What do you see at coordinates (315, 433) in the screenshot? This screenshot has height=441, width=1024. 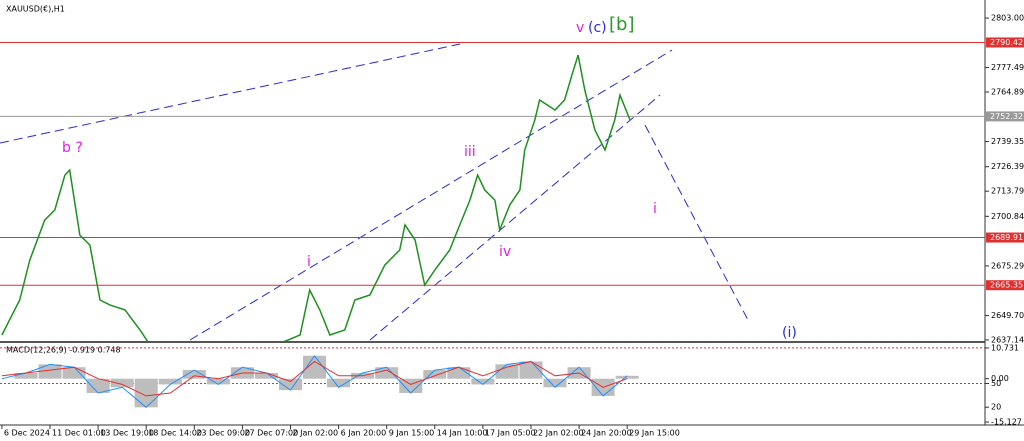 I see `x-tick-label: 2 Jan 02:00` at bounding box center [315, 433].